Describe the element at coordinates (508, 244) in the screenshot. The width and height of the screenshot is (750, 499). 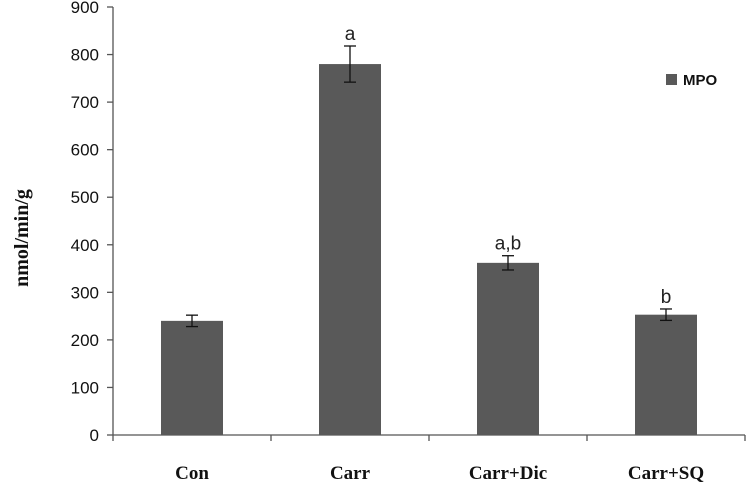
I see `significance-label: a,b` at that location.